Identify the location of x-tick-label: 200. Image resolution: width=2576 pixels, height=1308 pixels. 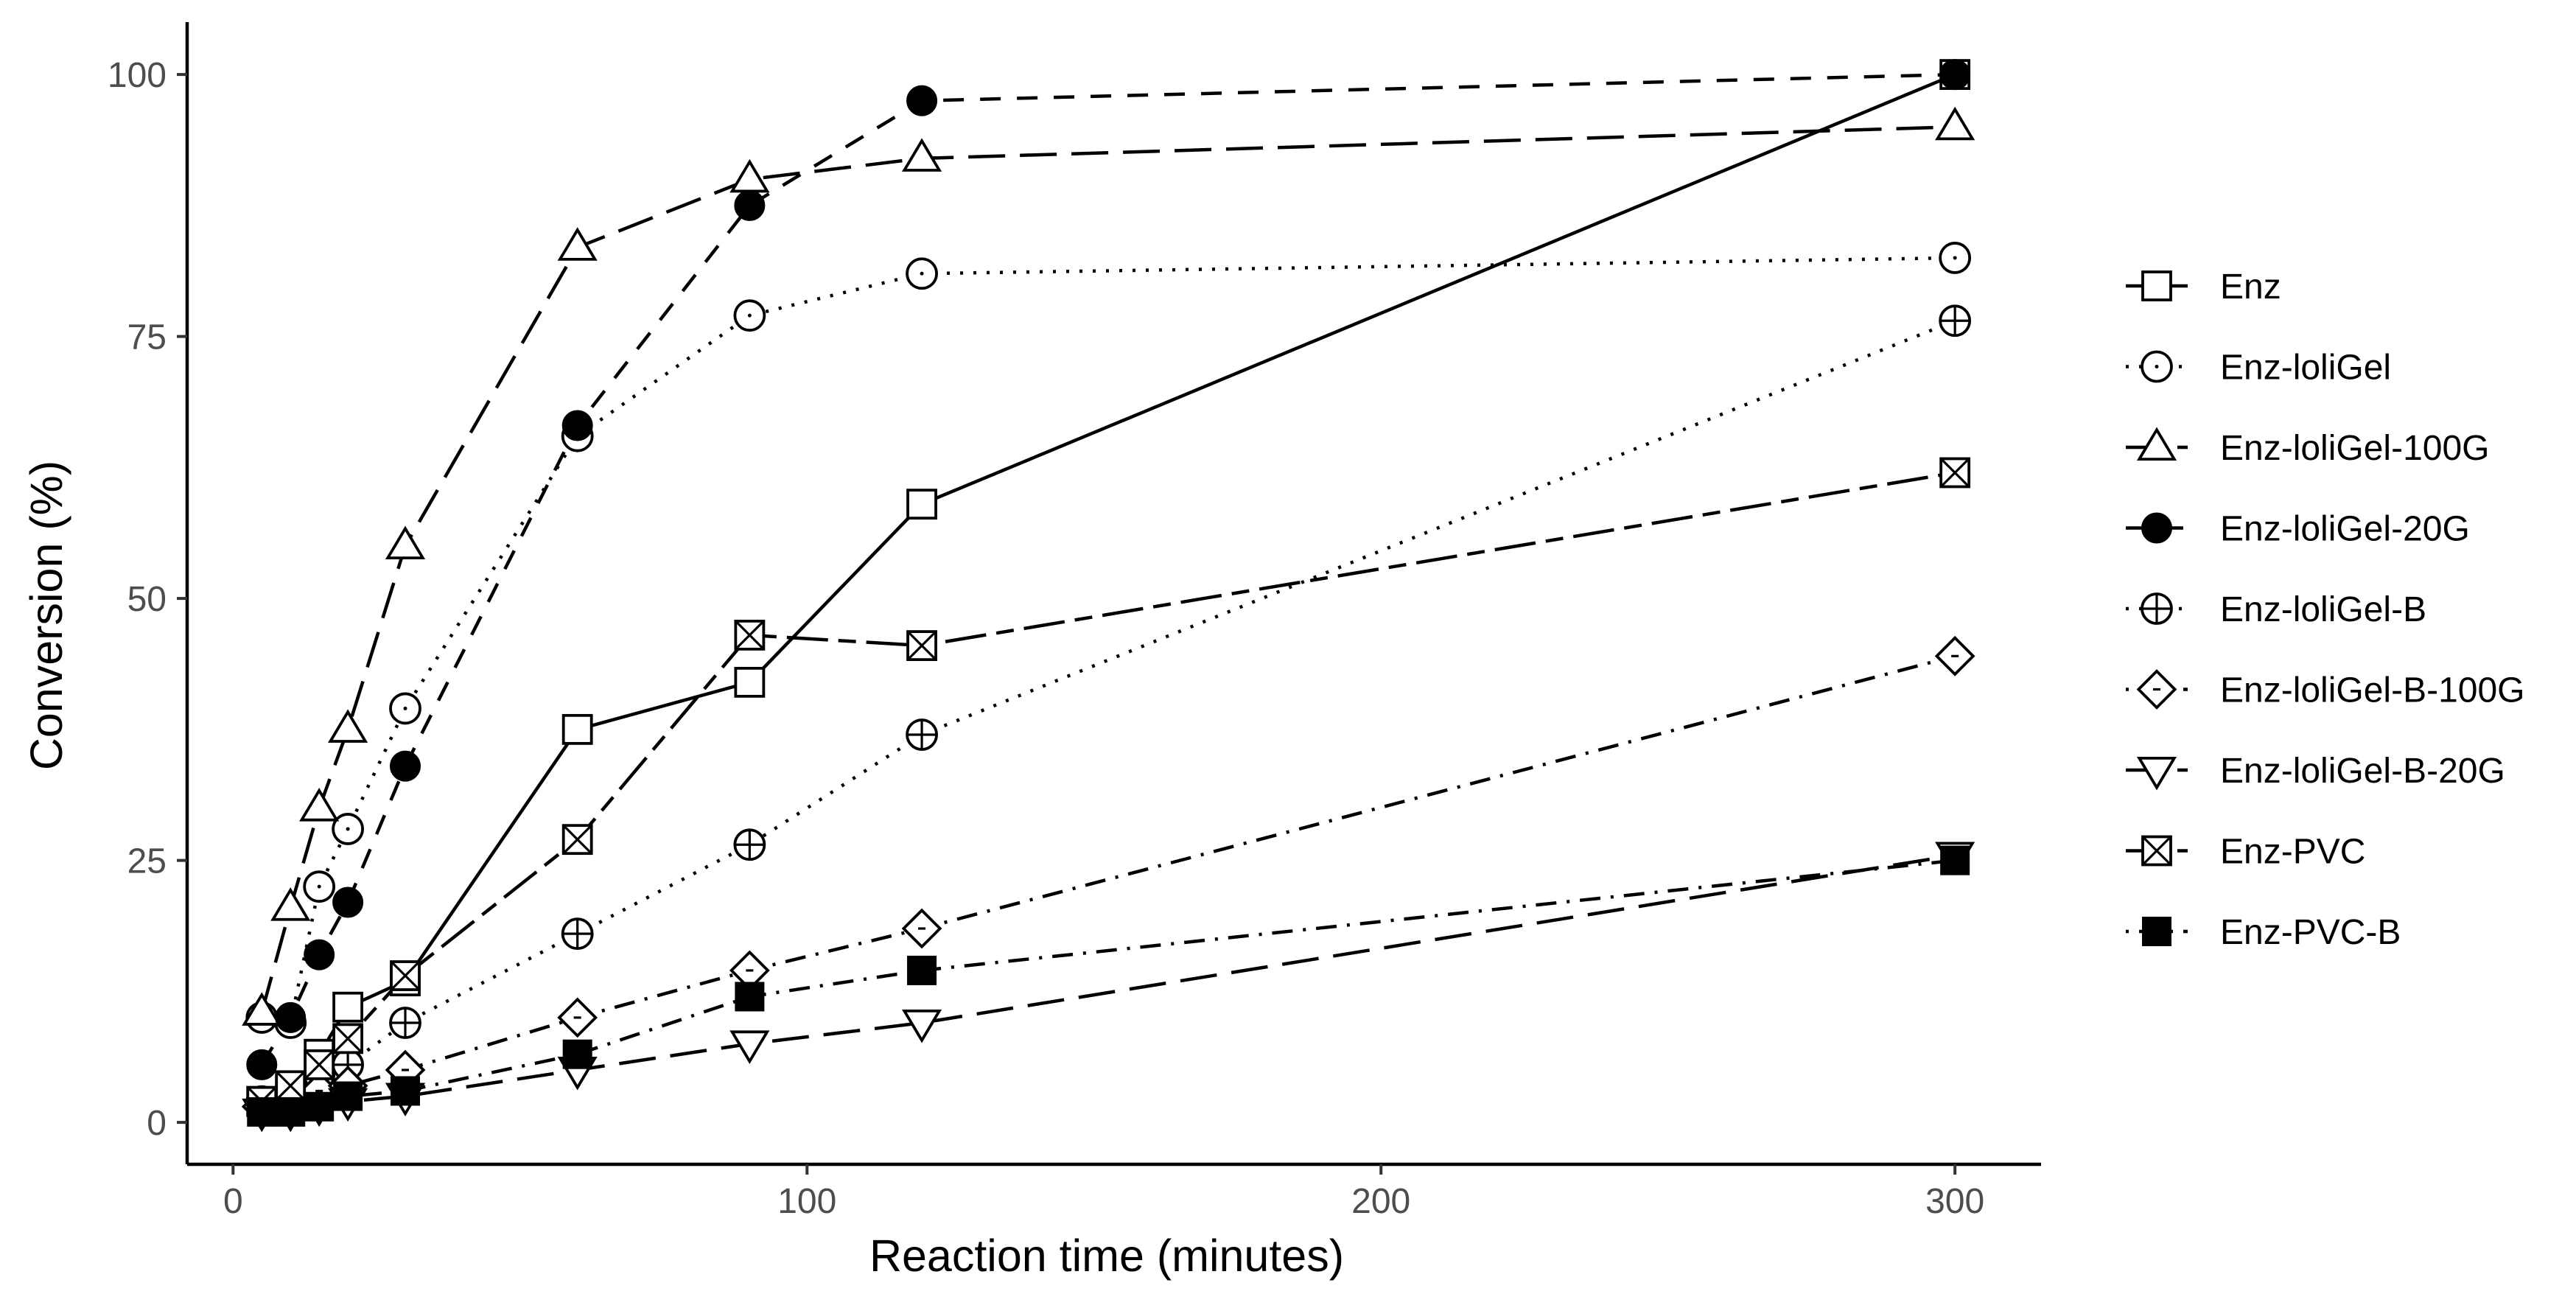
(1380, 1201).